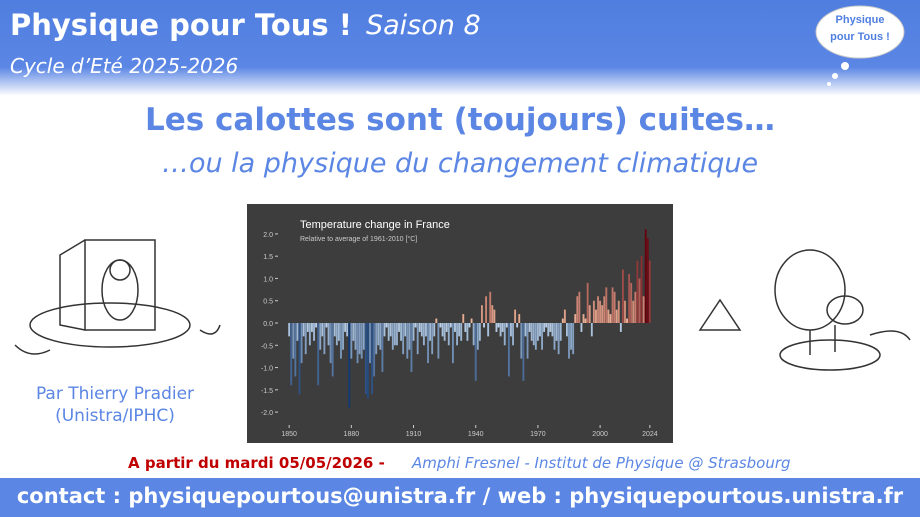 Image resolution: width=920 pixels, height=517 pixels. I want to click on x-tick-label: 1880, so click(352, 434).